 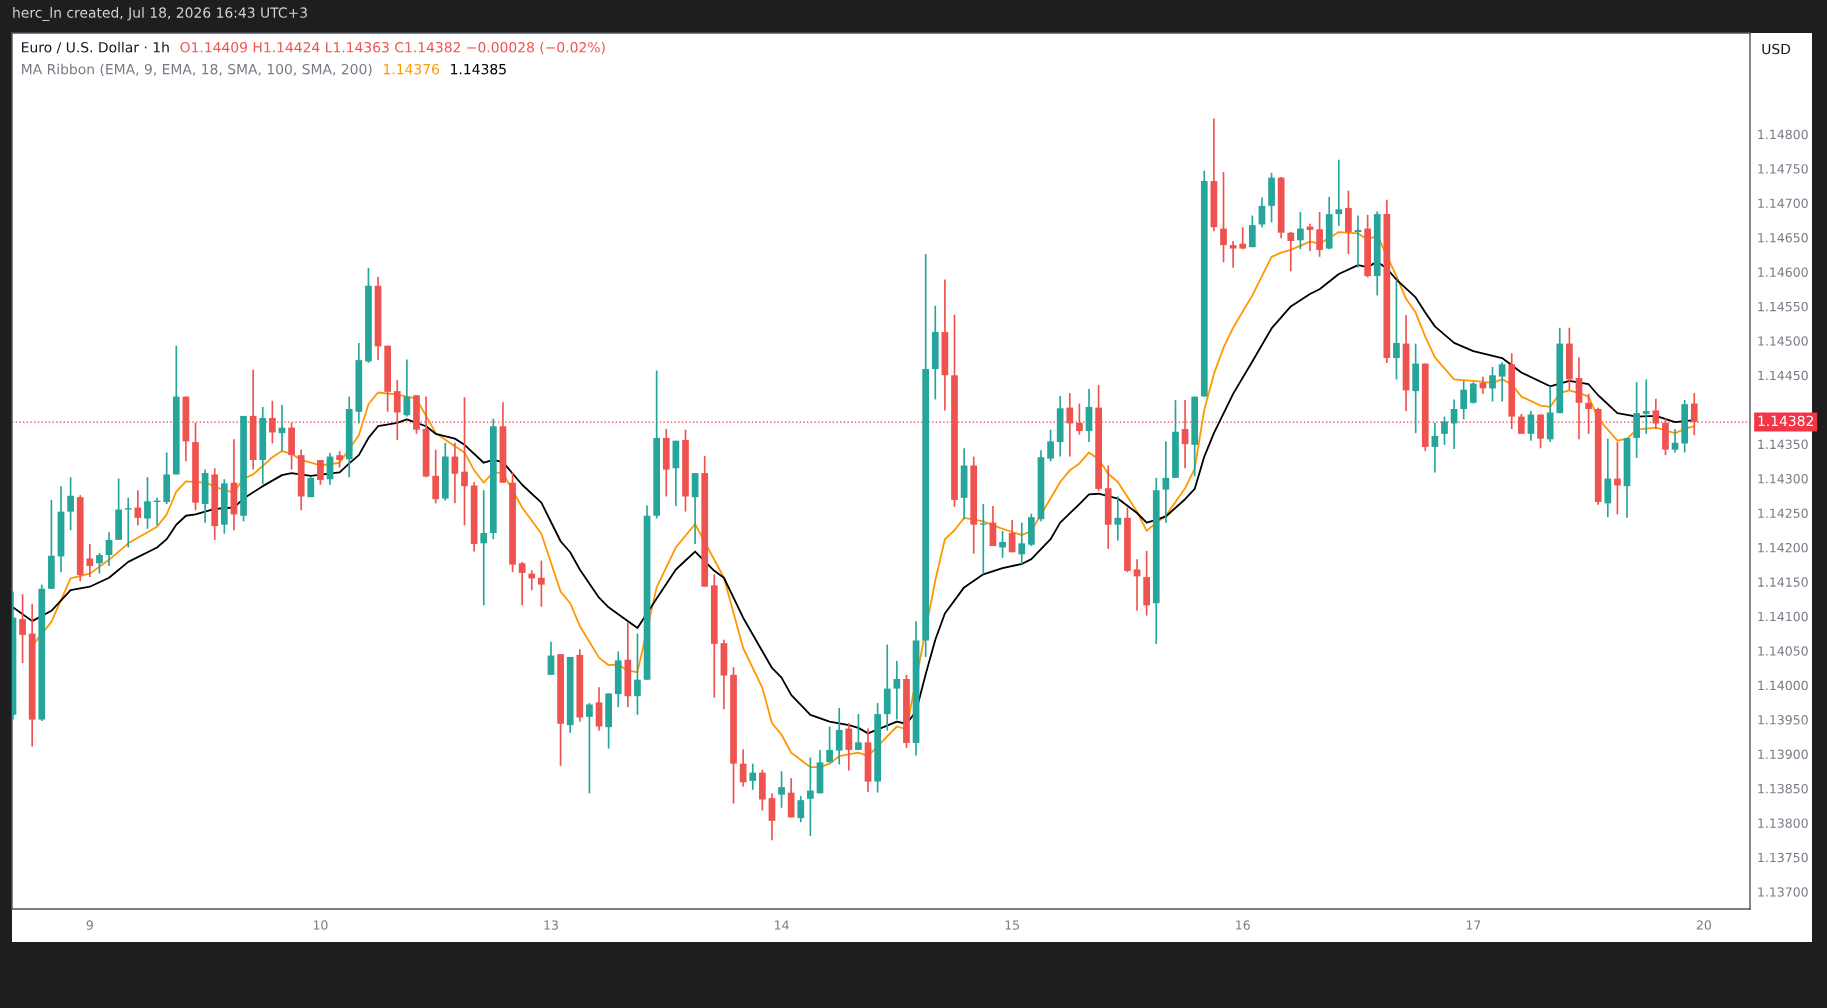 I want to click on x-tick-label: 14, so click(x=781, y=925).